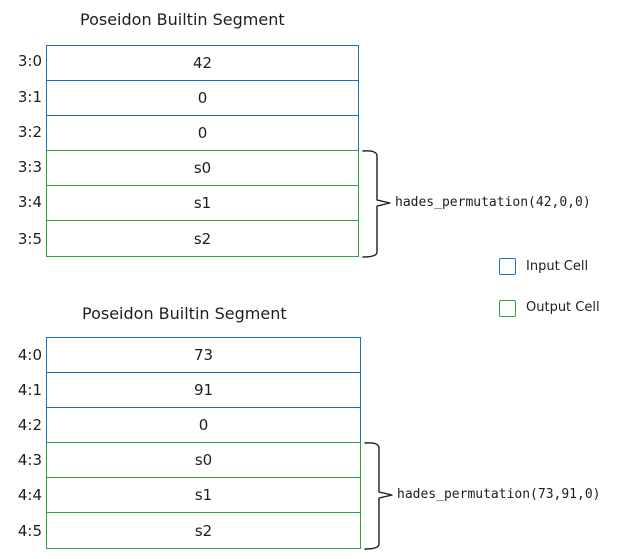 The height and width of the screenshot is (559, 636). What do you see at coordinates (563, 307) in the screenshot?
I see `output-cell-legend-label: Output Cell` at bounding box center [563, 307].